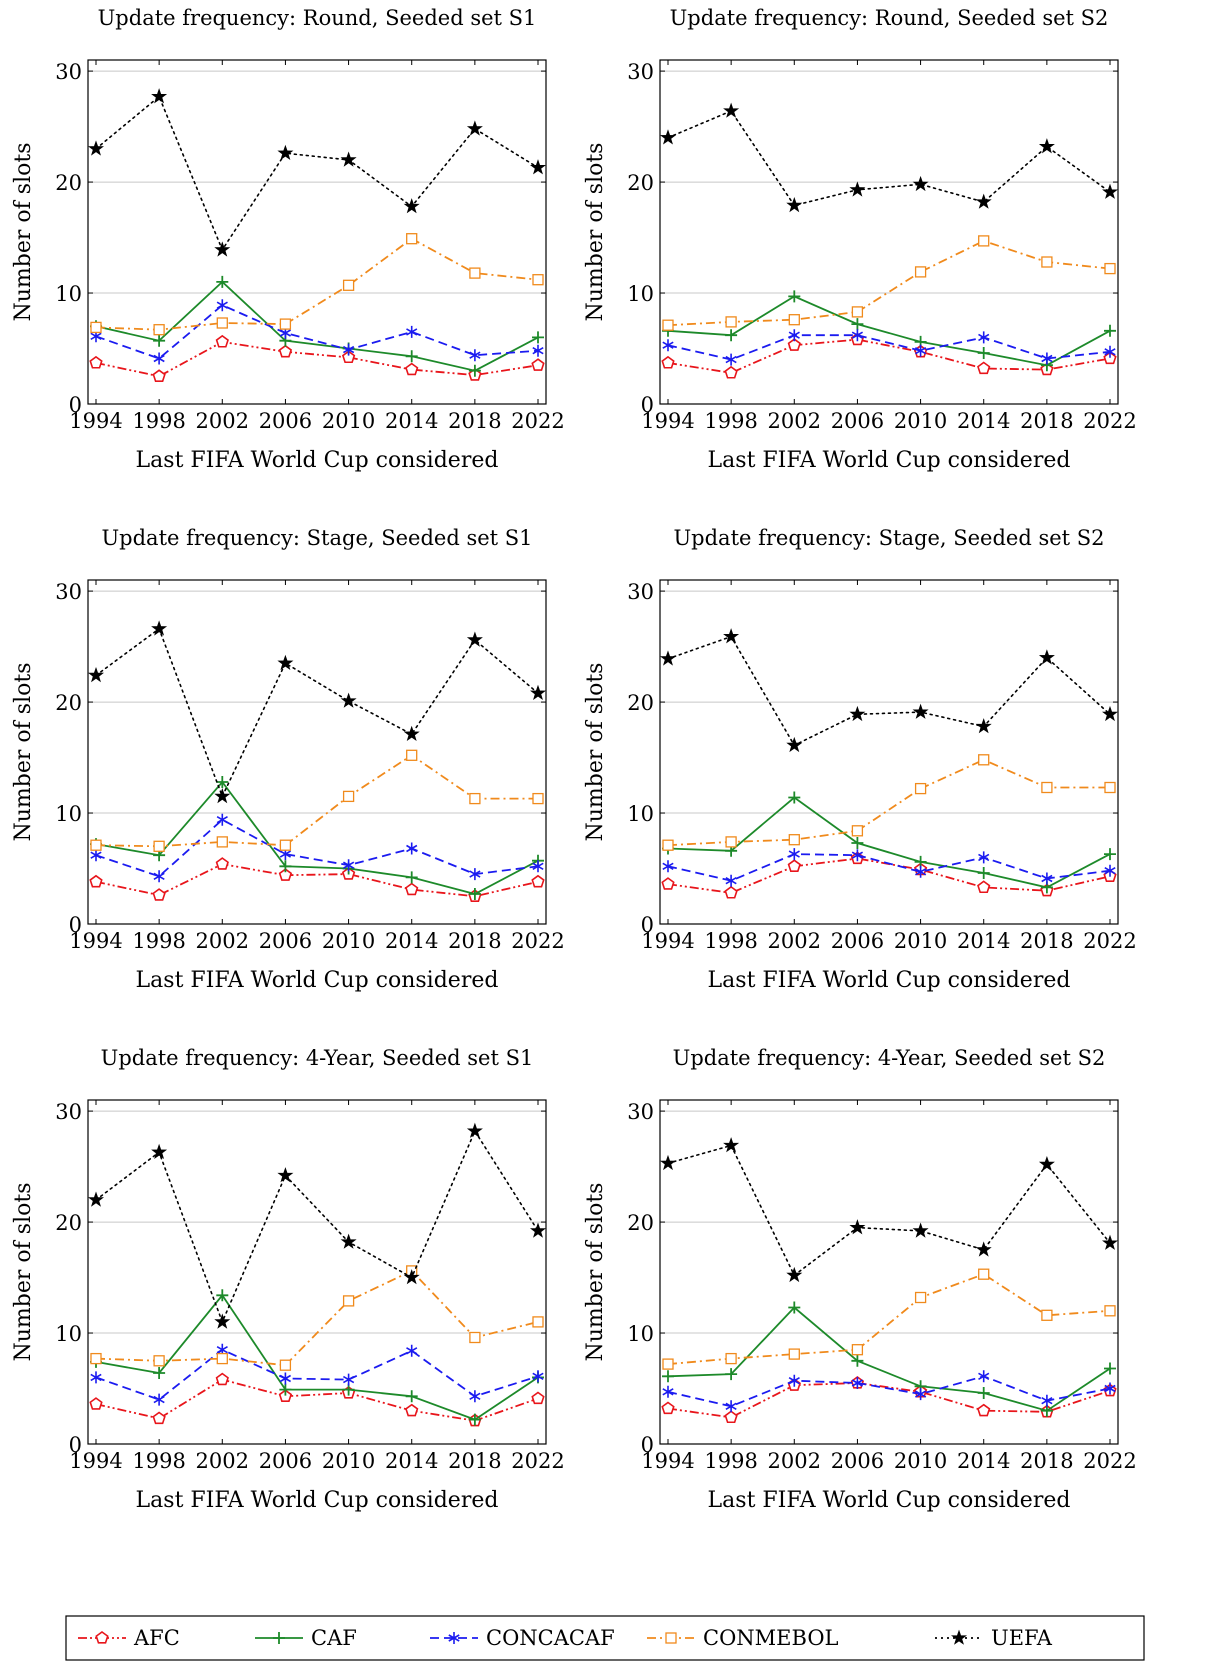  What do you see at coordinates (889, 1210) in the screenshot?
I see `series-uefa` at bounding box center [889, 1210].